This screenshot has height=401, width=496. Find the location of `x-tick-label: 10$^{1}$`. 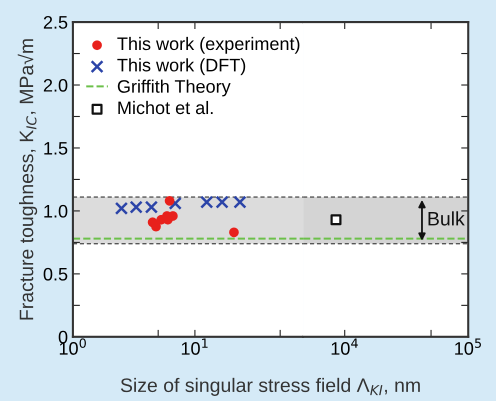

x-tick-label: 10$^{1}$ is located at coordinates (195, 346).